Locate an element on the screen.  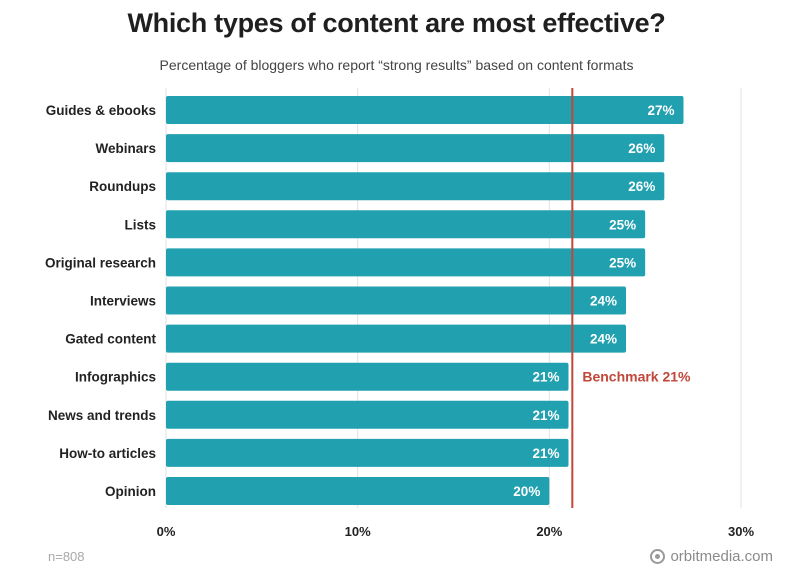
x-tick-label: 10% is located at coordinates (358, 531).